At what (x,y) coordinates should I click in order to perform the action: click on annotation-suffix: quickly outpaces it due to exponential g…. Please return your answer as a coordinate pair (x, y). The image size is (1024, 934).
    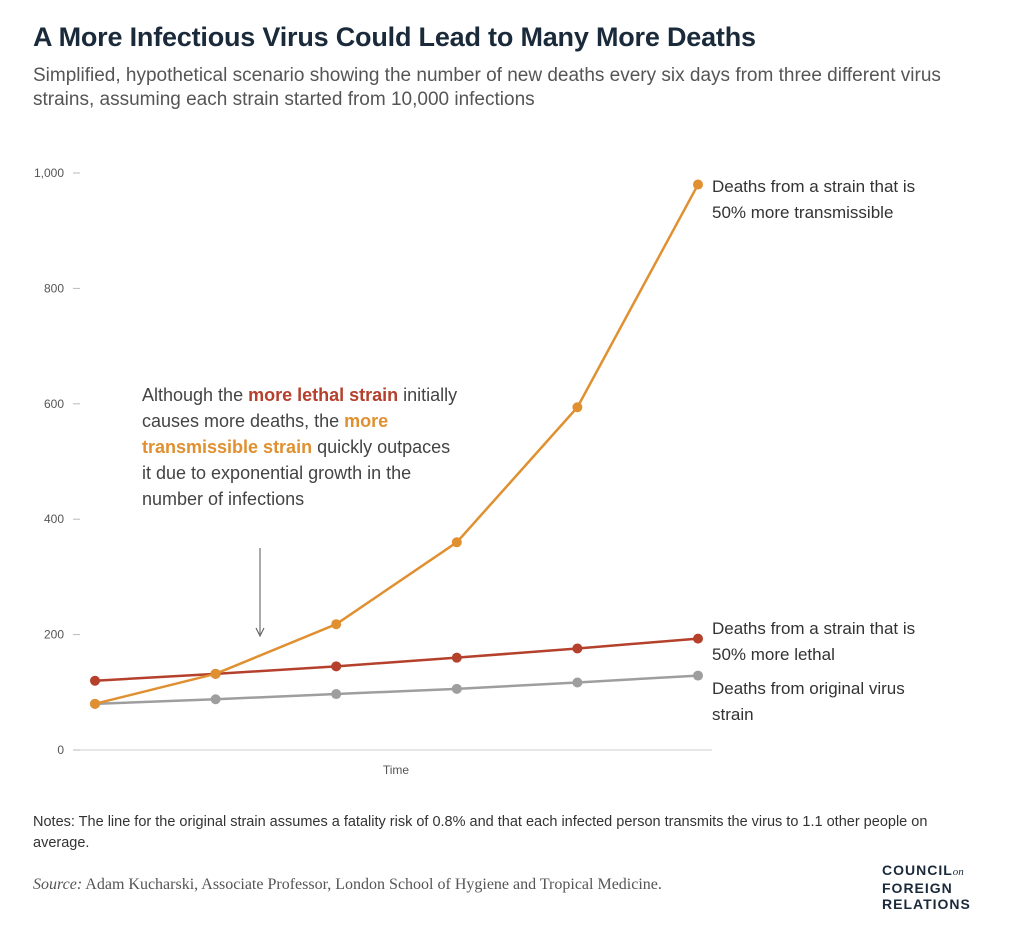
    Looking at the image, I should click on (296, 473).